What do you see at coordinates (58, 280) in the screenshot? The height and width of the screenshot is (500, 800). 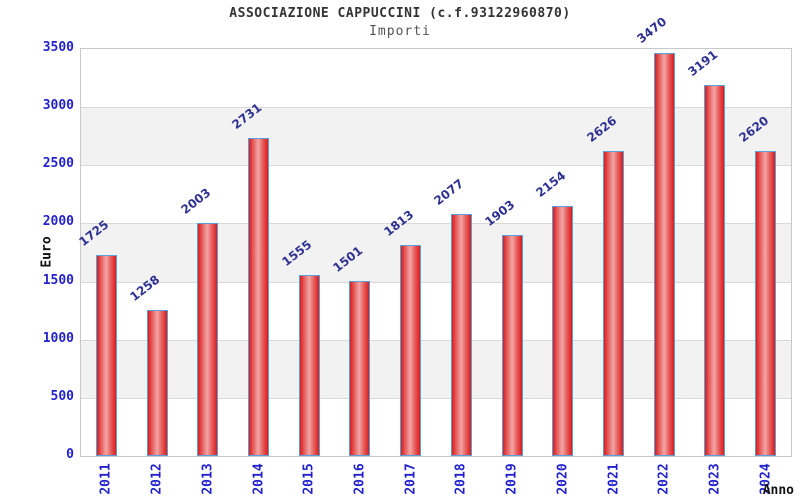 I see `y-tick-label: 1500` at bounding box center [58, 280].